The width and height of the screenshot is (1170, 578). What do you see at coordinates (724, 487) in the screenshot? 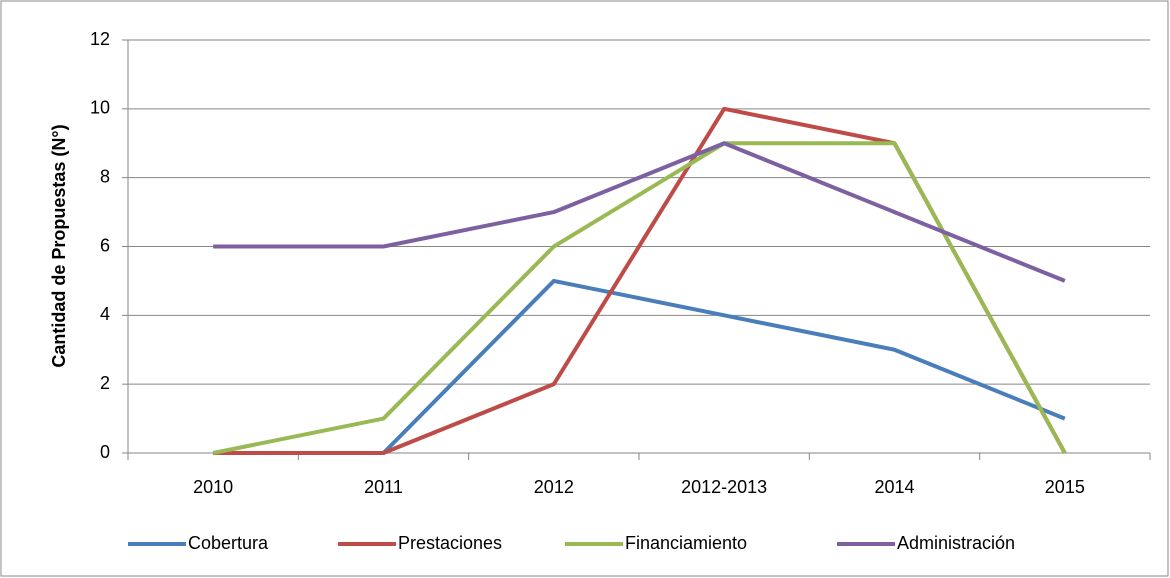
I see `x-tick-label: 2012-2013` at bounding box center [724, 487].